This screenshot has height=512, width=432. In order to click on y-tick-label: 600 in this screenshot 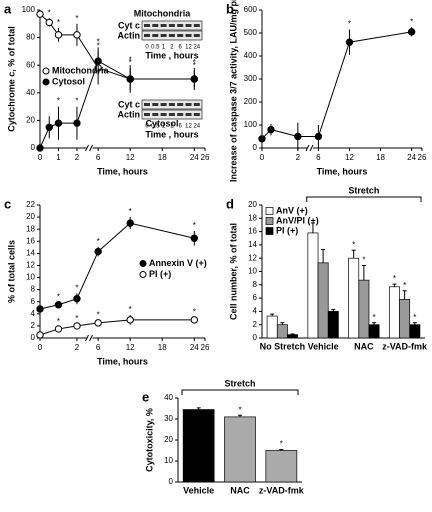, I will do `click(251, 9)`.